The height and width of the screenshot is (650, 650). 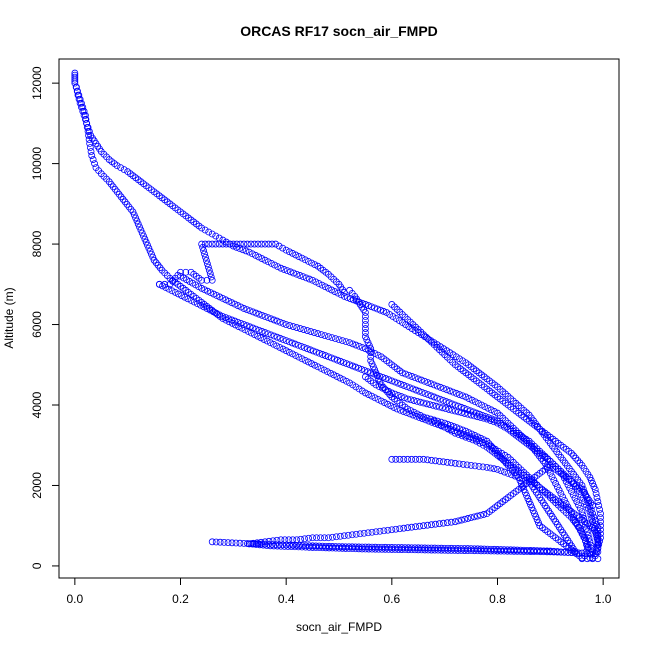 What do you see at coordinates (339, 31) in the screenshot?
I see `chart-title: ORCAS RF17 socn_air_FMPD` at bounding box center [339, 31].